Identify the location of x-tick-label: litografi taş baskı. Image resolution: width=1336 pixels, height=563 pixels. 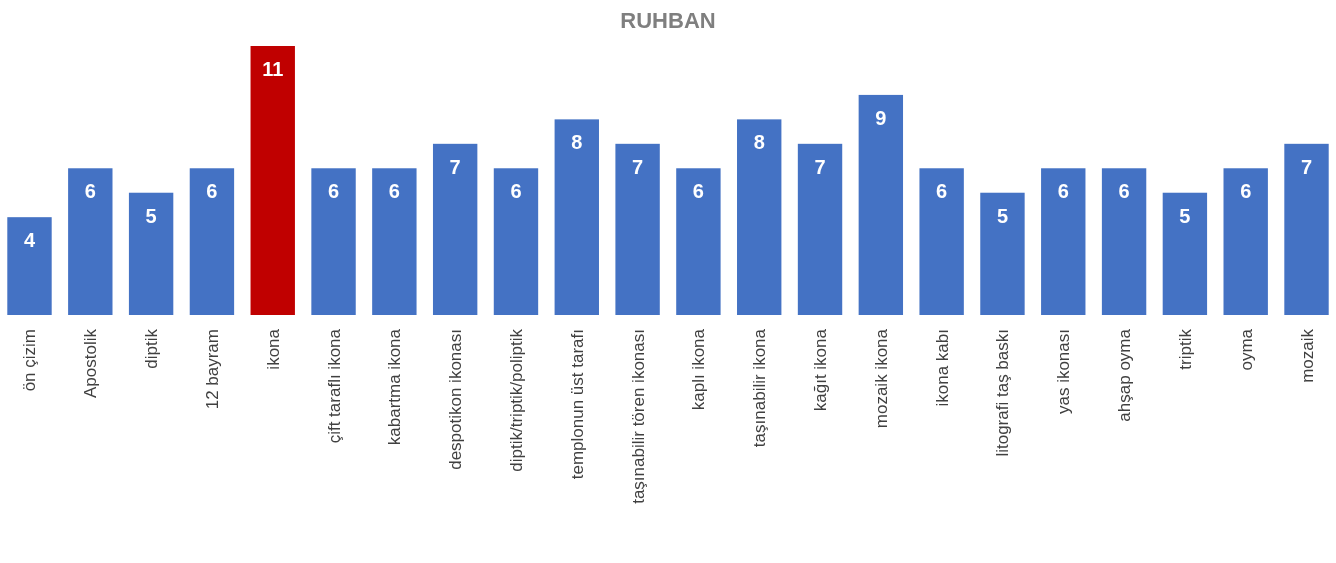
(1003, 393).